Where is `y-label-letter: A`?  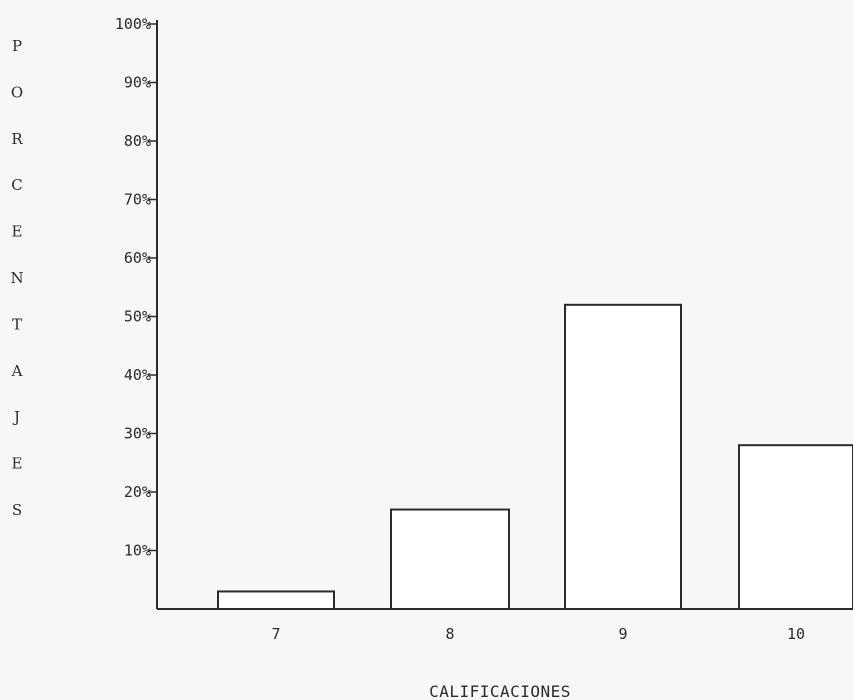
y-label-letter: A is located at coordinates (17, 371).